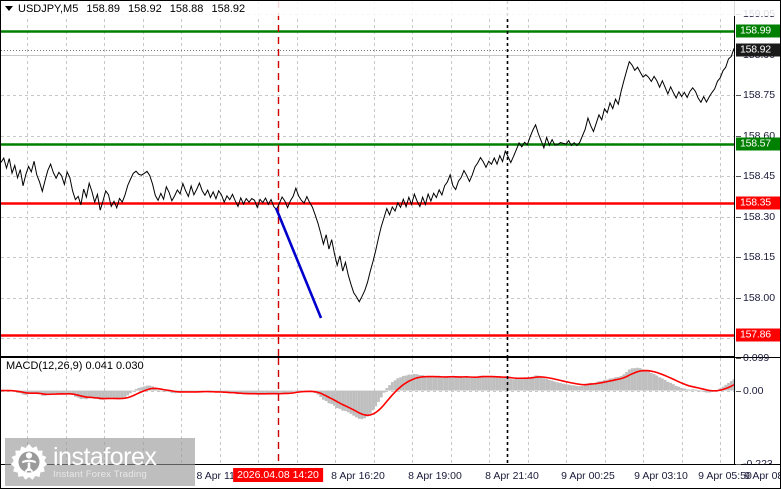 The image size is (781, 489). Describe the element at coordinates (75, 366) in the screenshot. I see `macd-indicator-label: MACD(12,26,9) 0.041 0.030` at that location.